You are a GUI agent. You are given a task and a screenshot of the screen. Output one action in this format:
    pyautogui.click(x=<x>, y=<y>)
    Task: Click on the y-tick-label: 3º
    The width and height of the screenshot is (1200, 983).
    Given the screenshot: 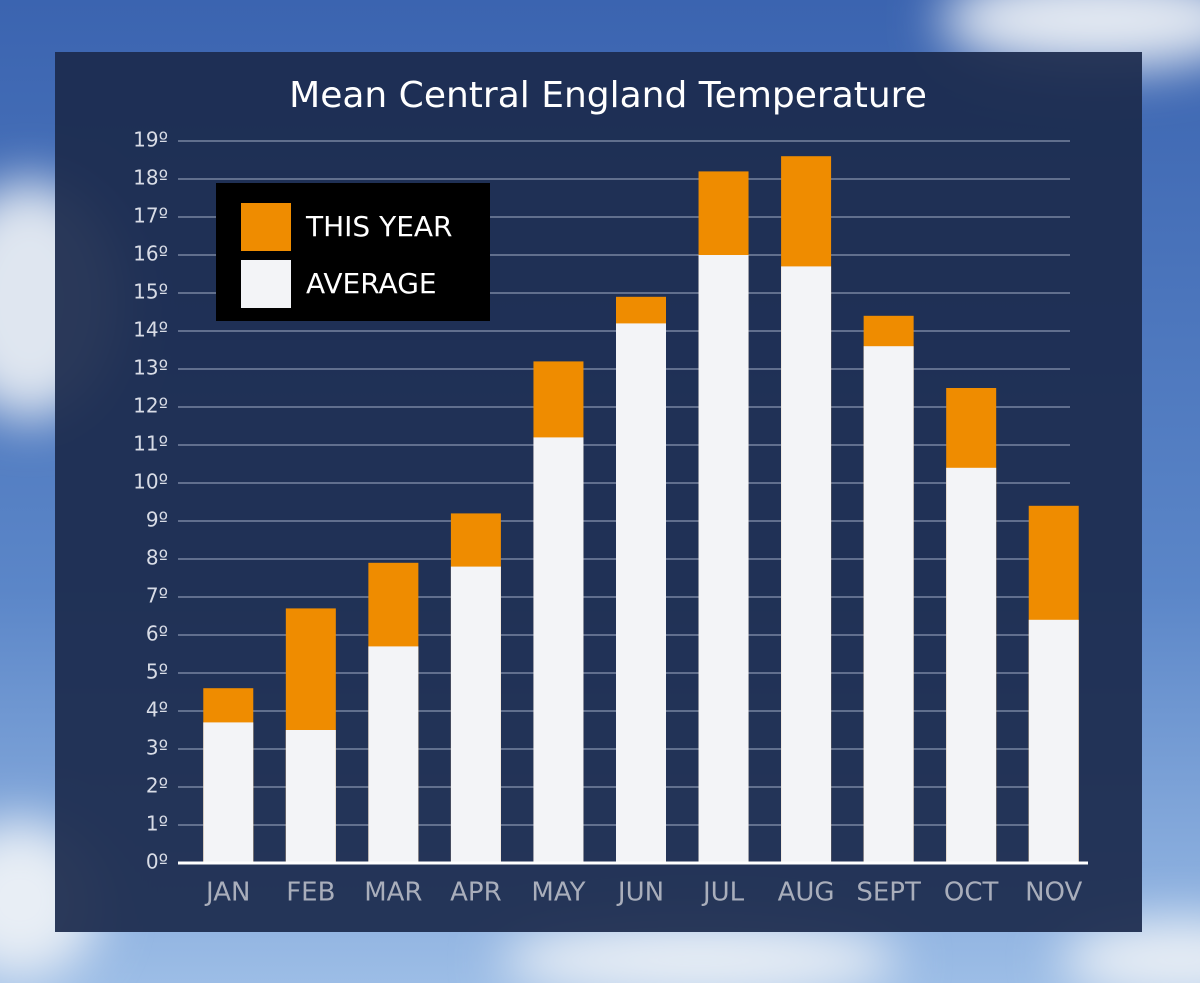 What is the action you would take?
    pyautogui.click(x=157, y=748)
    